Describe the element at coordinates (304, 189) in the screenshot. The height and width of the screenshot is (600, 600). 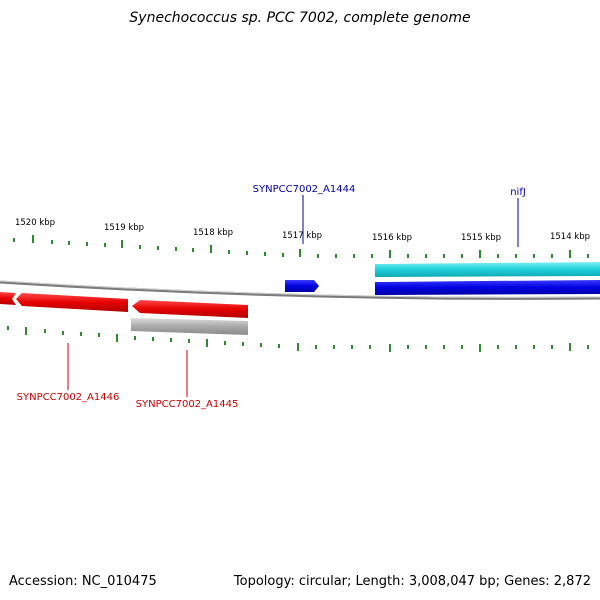
I see `gene-label-a1444: SYNPCC7002_A1444` at that location.